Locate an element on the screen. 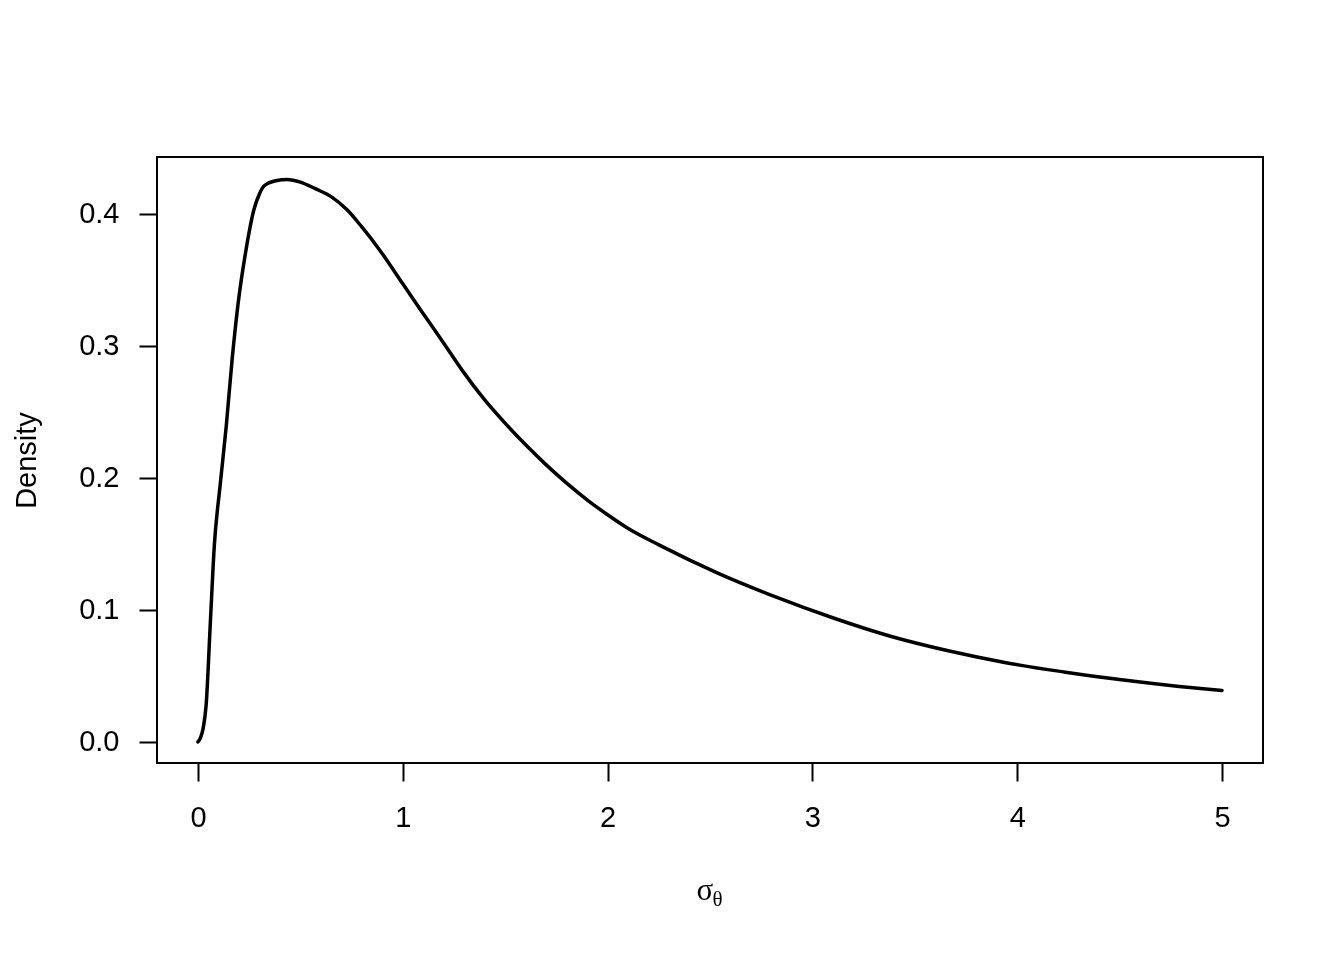 The width and height of the screenshot is (1344, 960). y-tick-label: 0.0 is located at coordinates (99, 741).